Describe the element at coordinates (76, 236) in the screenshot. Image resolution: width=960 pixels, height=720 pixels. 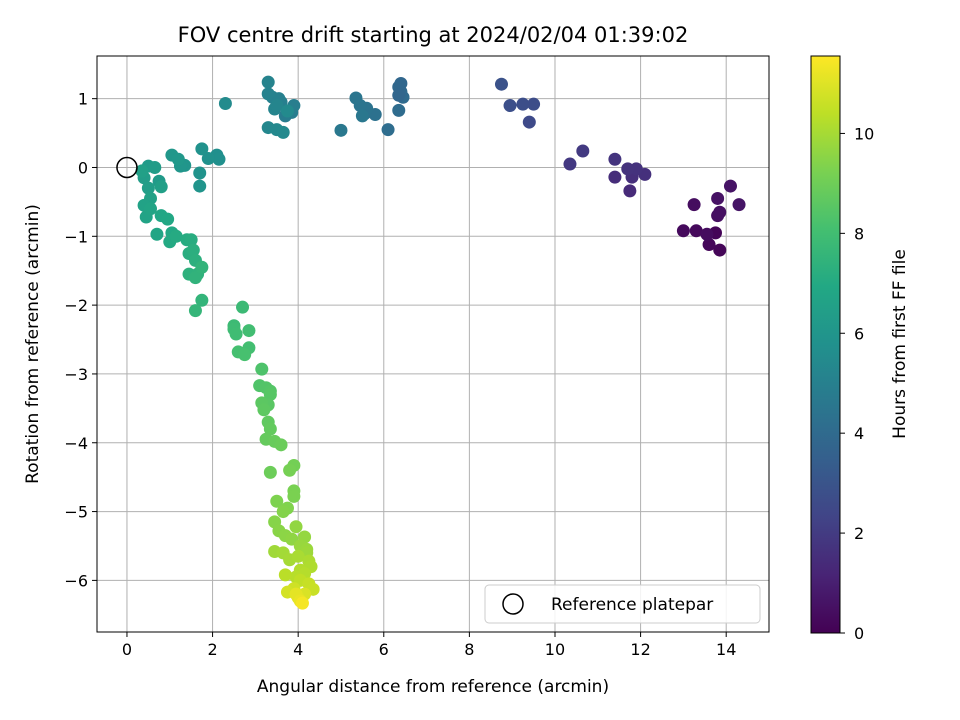
I see `y-tick-label: −1` at that location.